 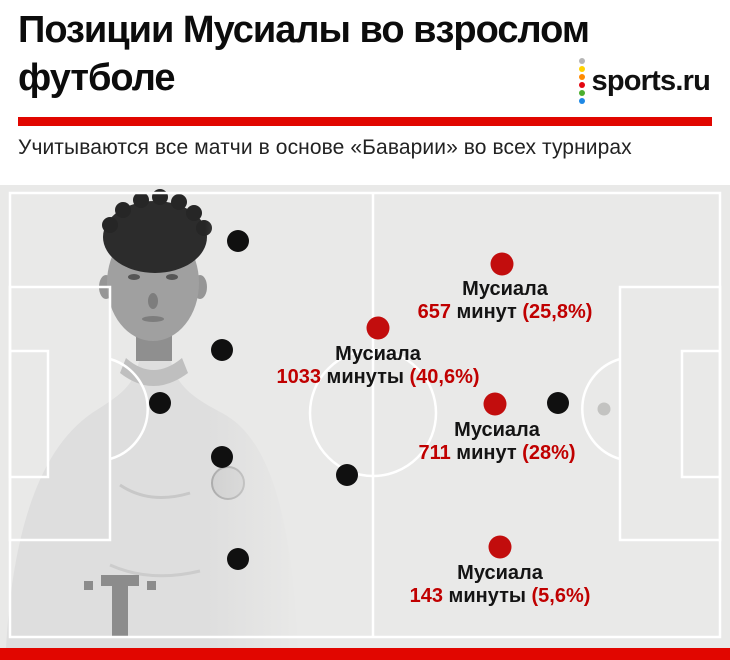 What do you see at coordinates (365, 121) in the screenshot?
I see `red-divider-bar` at bounding box center [365, 121].